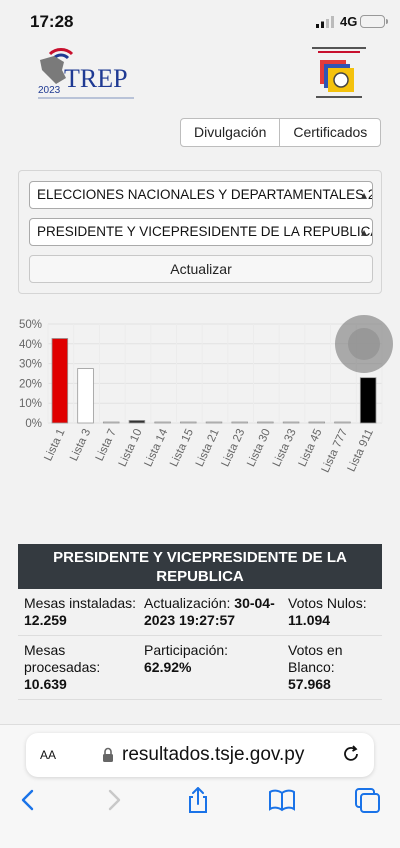 This screenshot has width=400, height=848. I want to click on share-icon, so click(198, 800).